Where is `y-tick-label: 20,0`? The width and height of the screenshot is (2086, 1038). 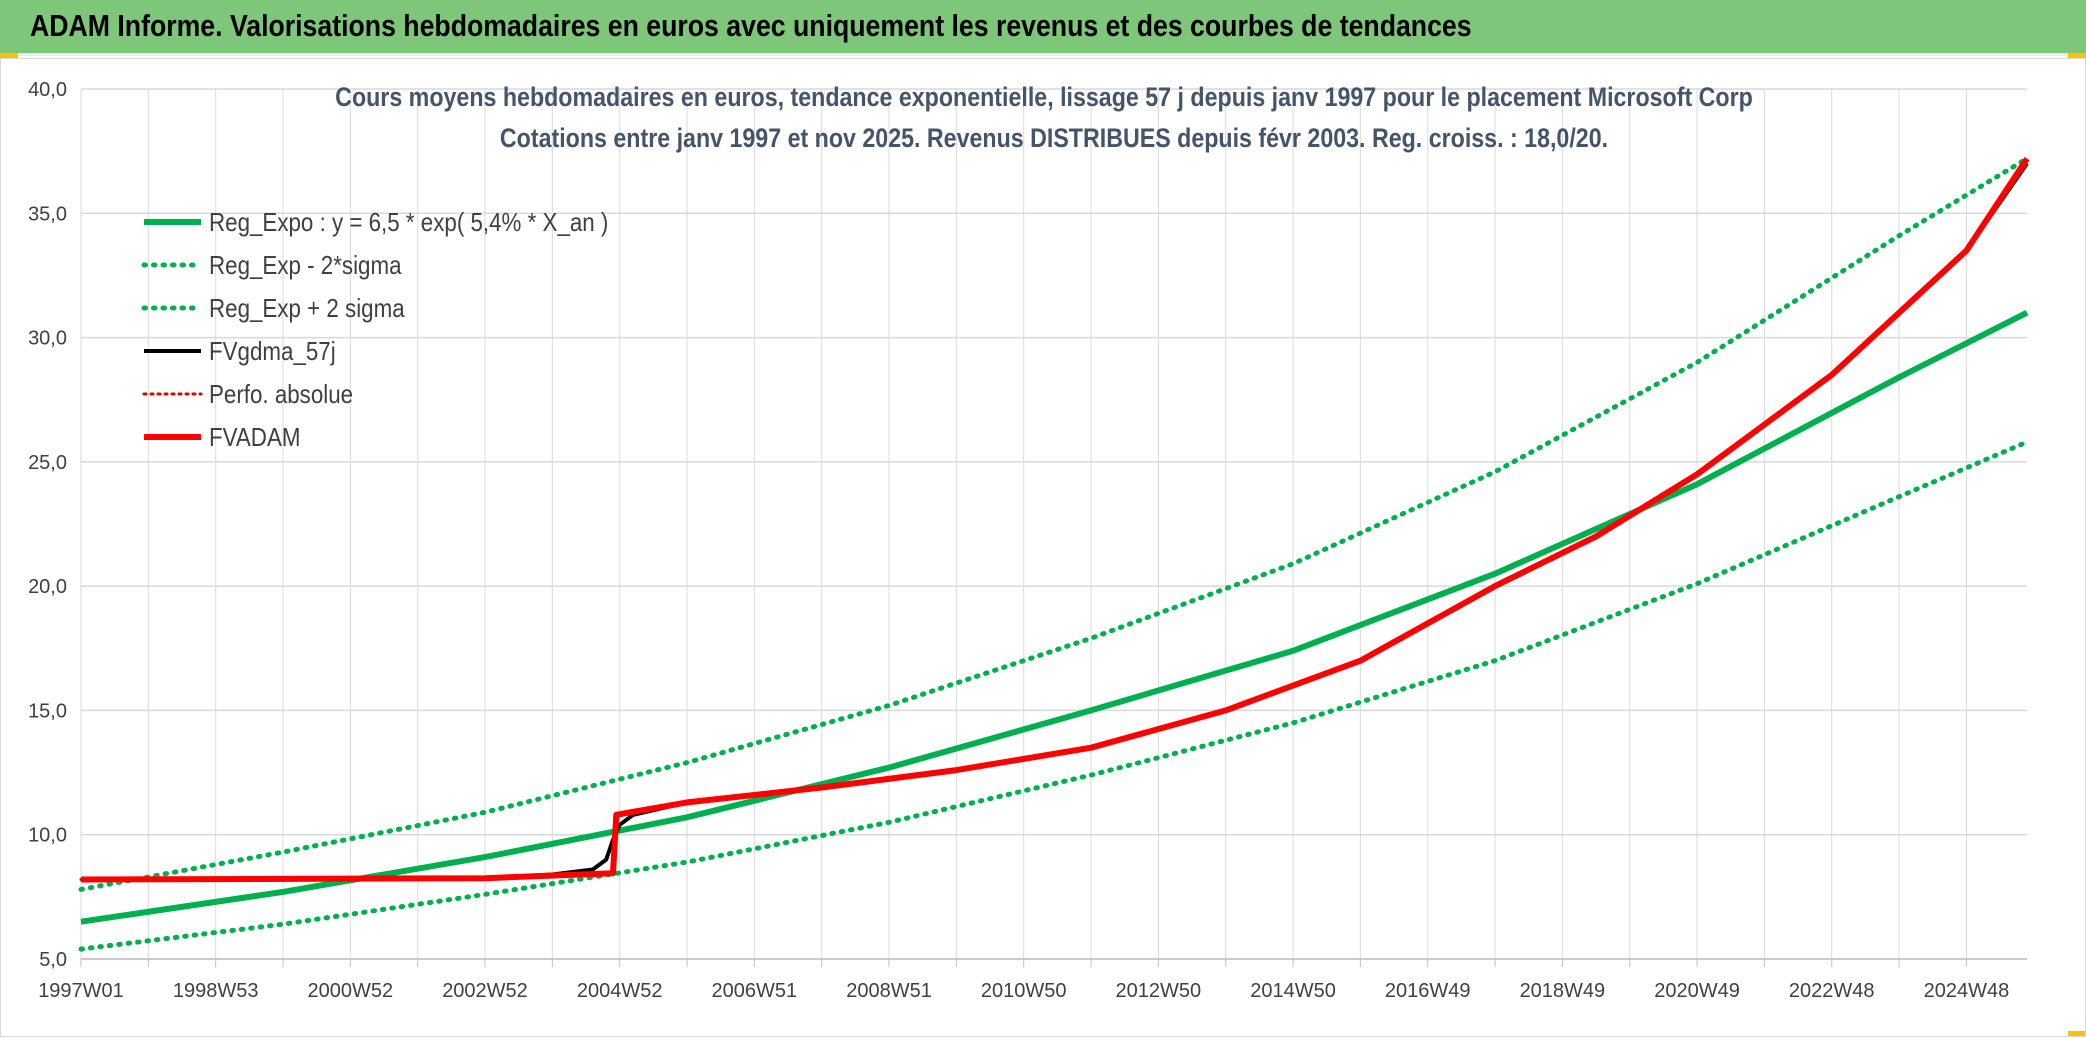 y-tick-label: 20,0 is located at coordinates (47, 587).